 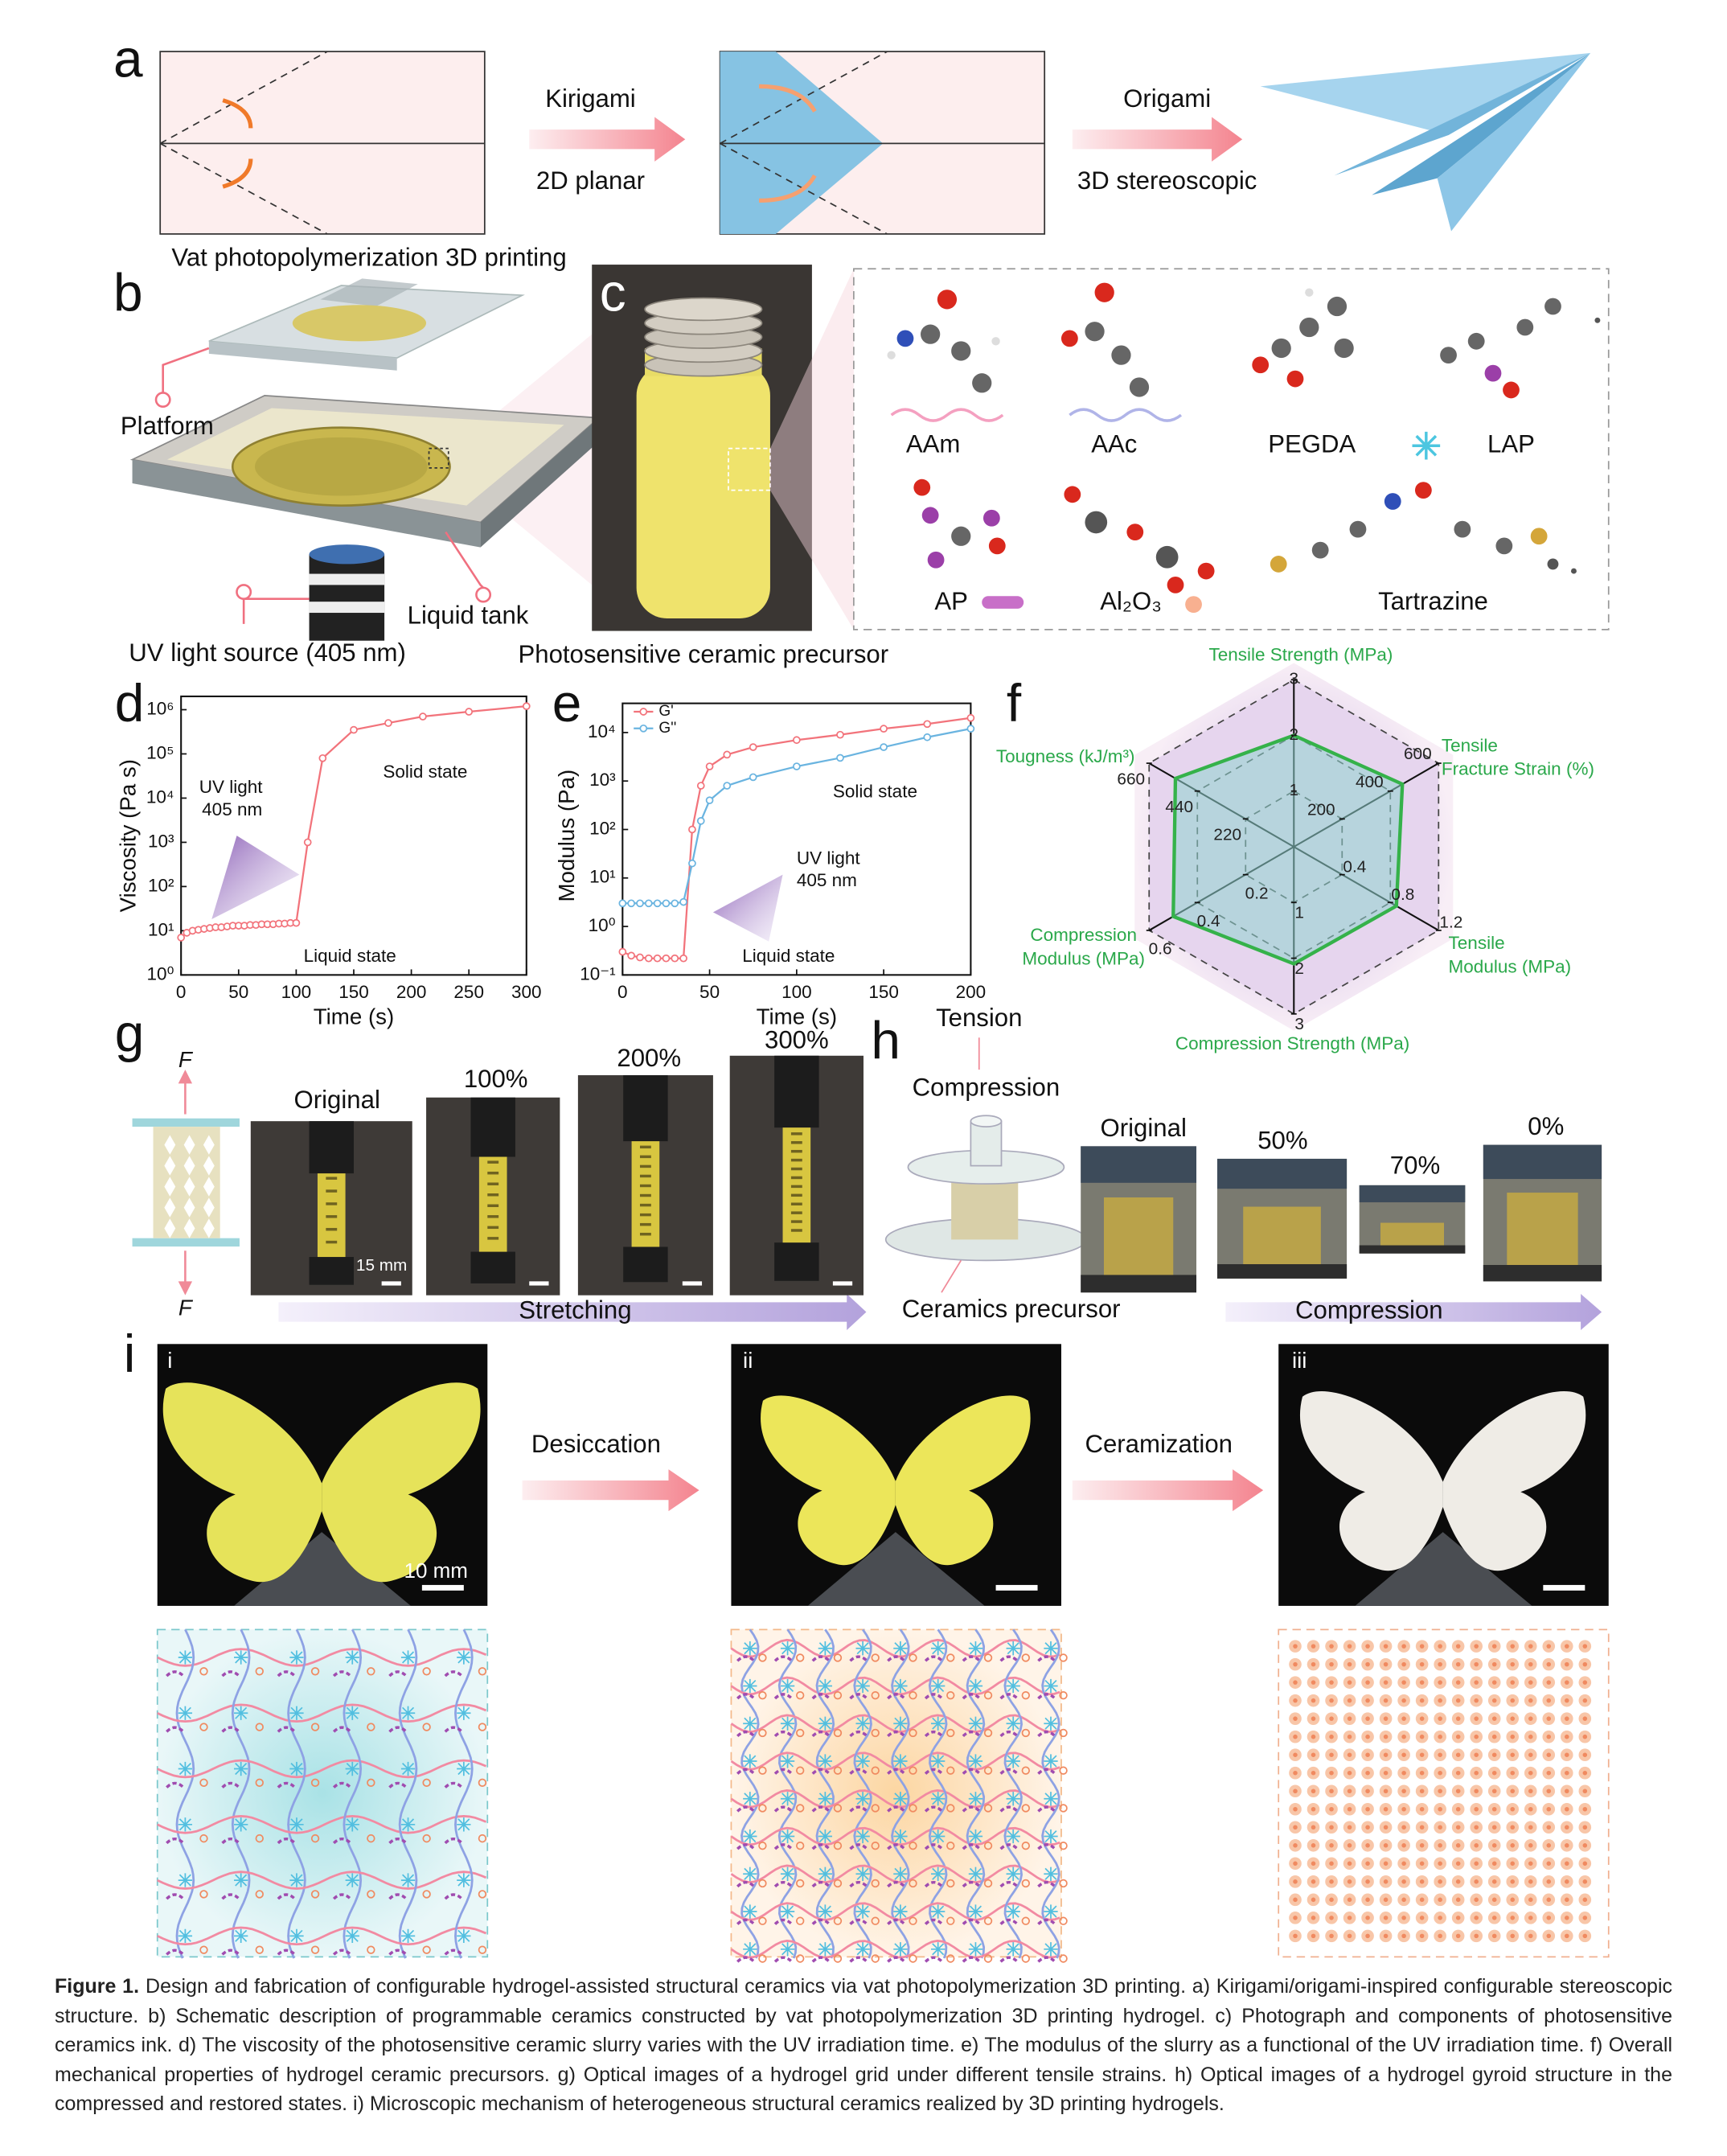 I want to click on panel-label: i, so click(x=130, y=1353).